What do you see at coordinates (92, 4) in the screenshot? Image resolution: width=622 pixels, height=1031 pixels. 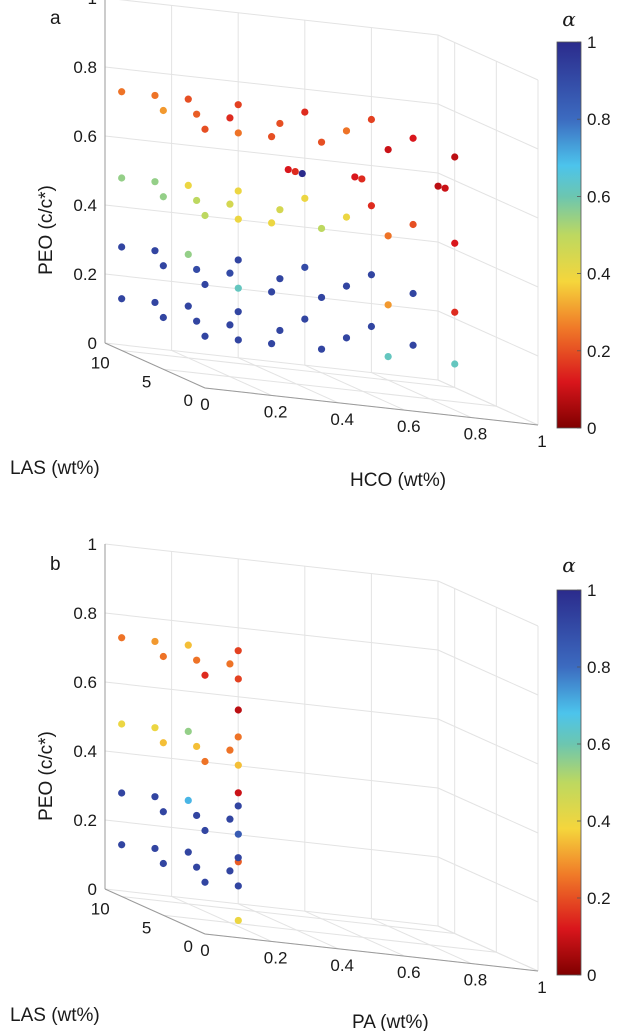 I see `z-tick-label: 1` at bounding box center [92, 4].